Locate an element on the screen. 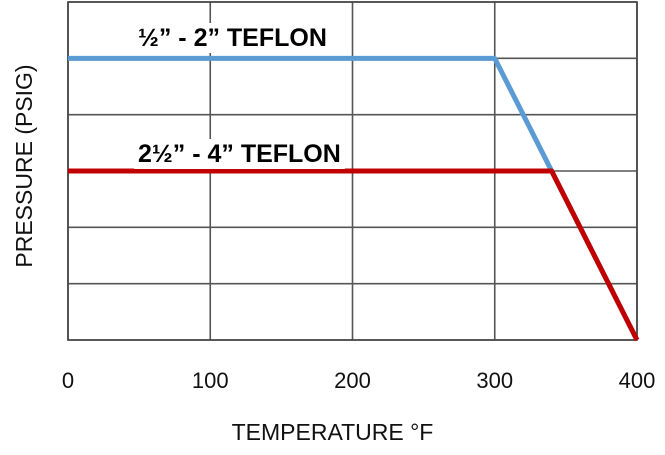 The height and width of the screenshot is (455, 665). x-tick-label: 0 is located at coordinates (68, 380).